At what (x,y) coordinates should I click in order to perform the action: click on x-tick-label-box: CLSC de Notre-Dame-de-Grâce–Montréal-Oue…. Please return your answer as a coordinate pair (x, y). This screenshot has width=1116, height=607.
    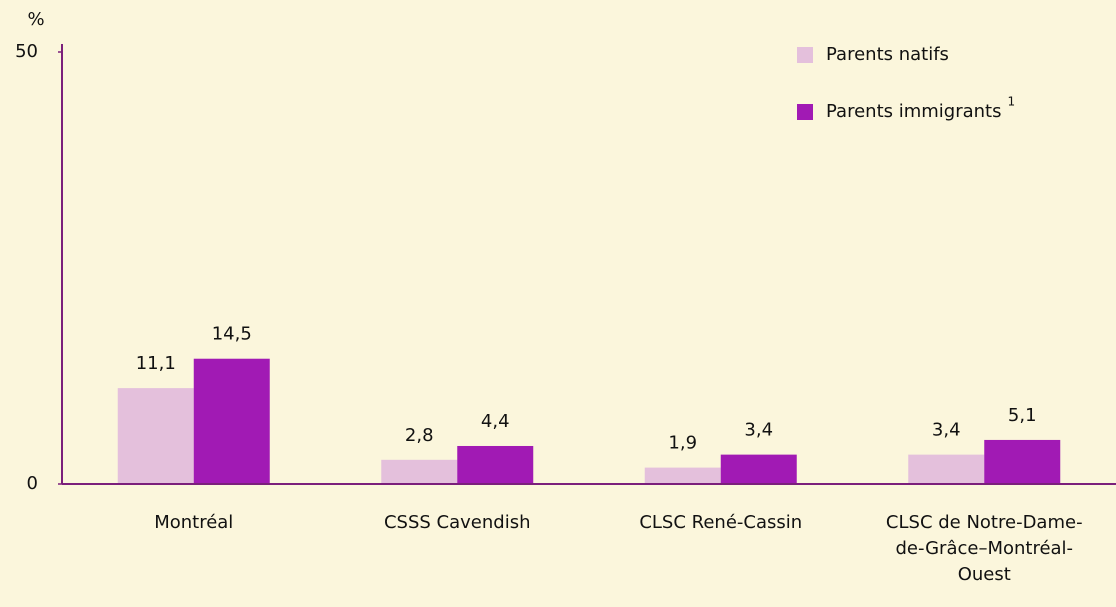
    Looking at the image, I should click on (984, 548).